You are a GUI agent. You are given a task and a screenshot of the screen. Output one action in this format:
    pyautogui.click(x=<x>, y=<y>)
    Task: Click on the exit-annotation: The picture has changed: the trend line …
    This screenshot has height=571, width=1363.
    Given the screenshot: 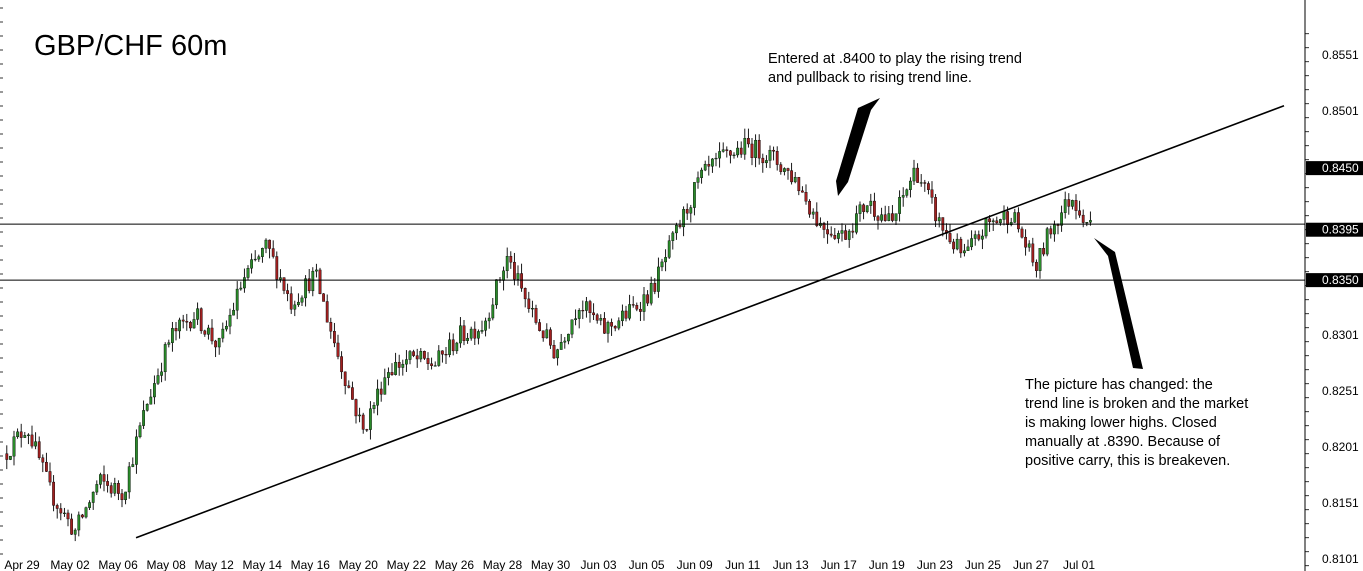 What is the action you would take?
    pyautogui.click(x=1137, y=423)
    